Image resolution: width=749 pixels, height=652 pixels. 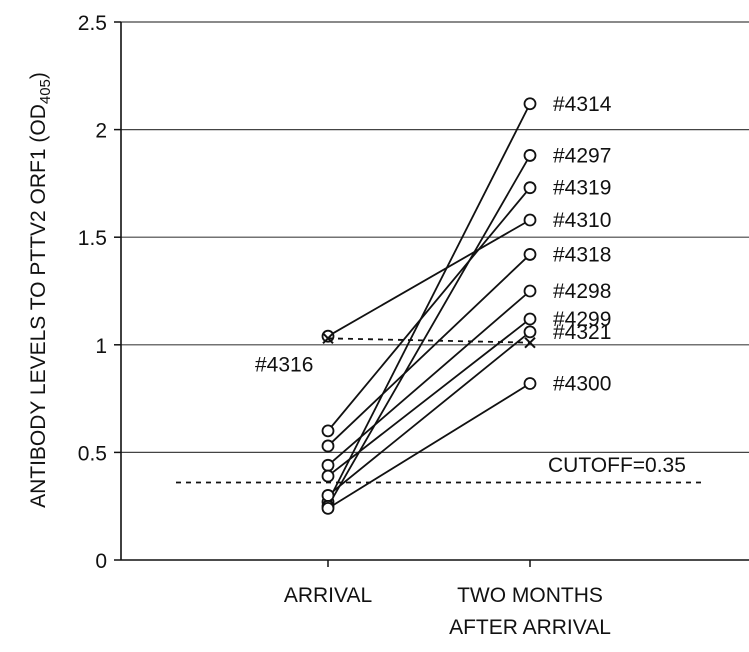 I want to click on y-tick-label: 1.5, so click(x=92, y=238).